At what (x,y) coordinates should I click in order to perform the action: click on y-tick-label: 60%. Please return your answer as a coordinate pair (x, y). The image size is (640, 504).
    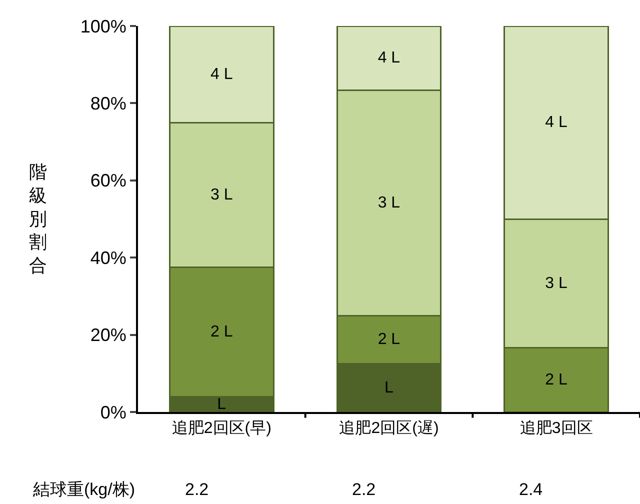
    Looking at the image, I should click on (108, 180).